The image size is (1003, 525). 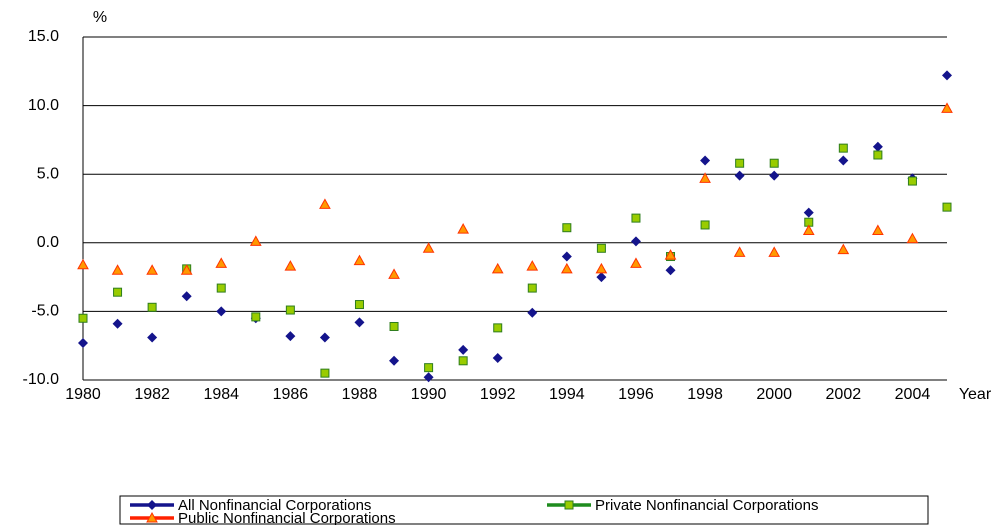 I want to click on legend-label: All Nonfinancial Corporations, so click(x=274, y=505).